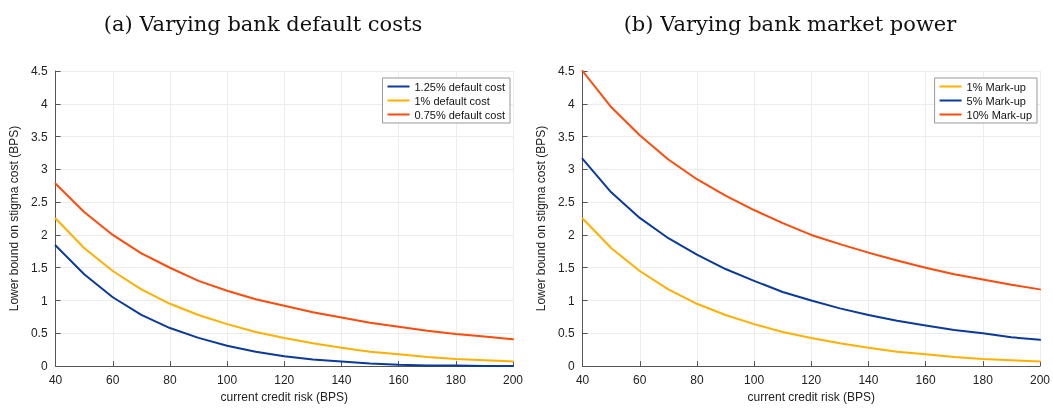 The height and width of the screenshot is (408, 1053). Describe the element at coordinates (996, 86) in the screenshot. I see `legend-label: 1% Mark-up` at that location.